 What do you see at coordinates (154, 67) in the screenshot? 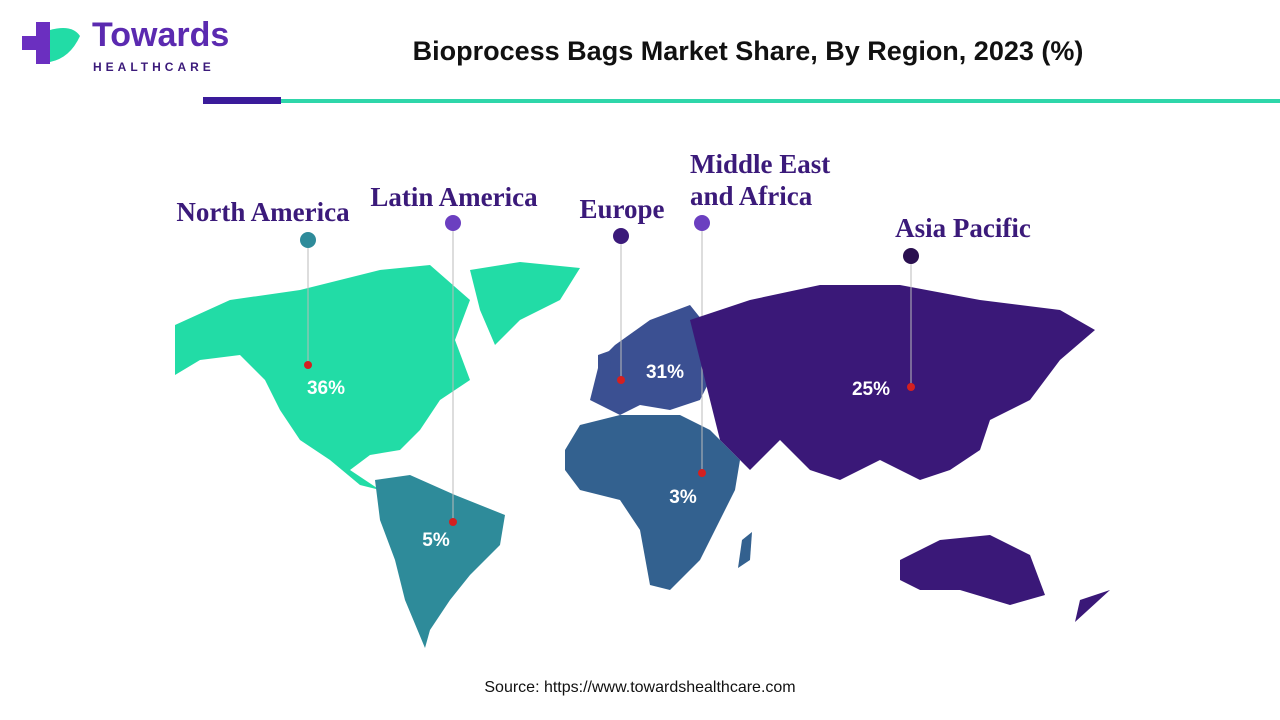
I see `logo-sub: HEALTHCARE` at bounding box center [154, 67].